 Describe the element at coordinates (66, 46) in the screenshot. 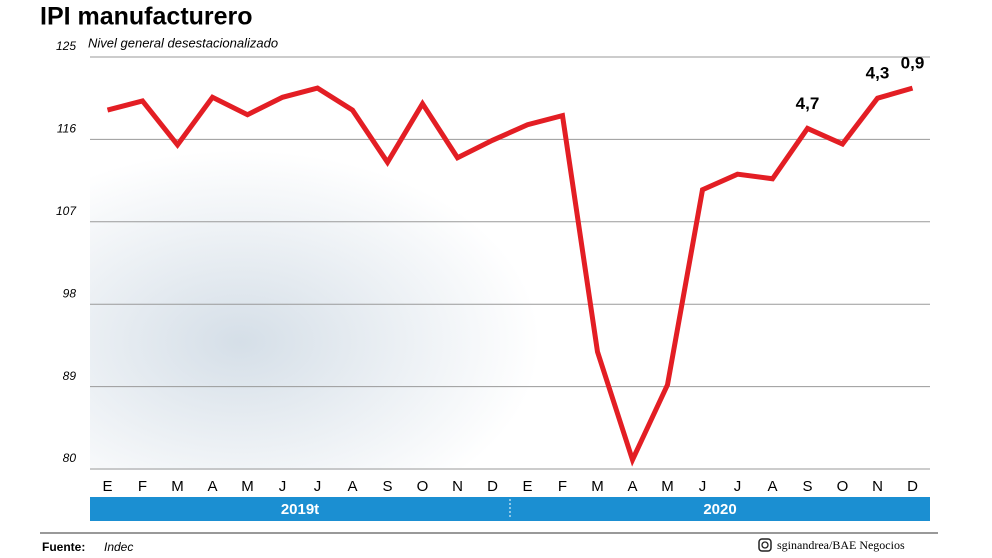

I see `y-tick-label: 125` at that location.